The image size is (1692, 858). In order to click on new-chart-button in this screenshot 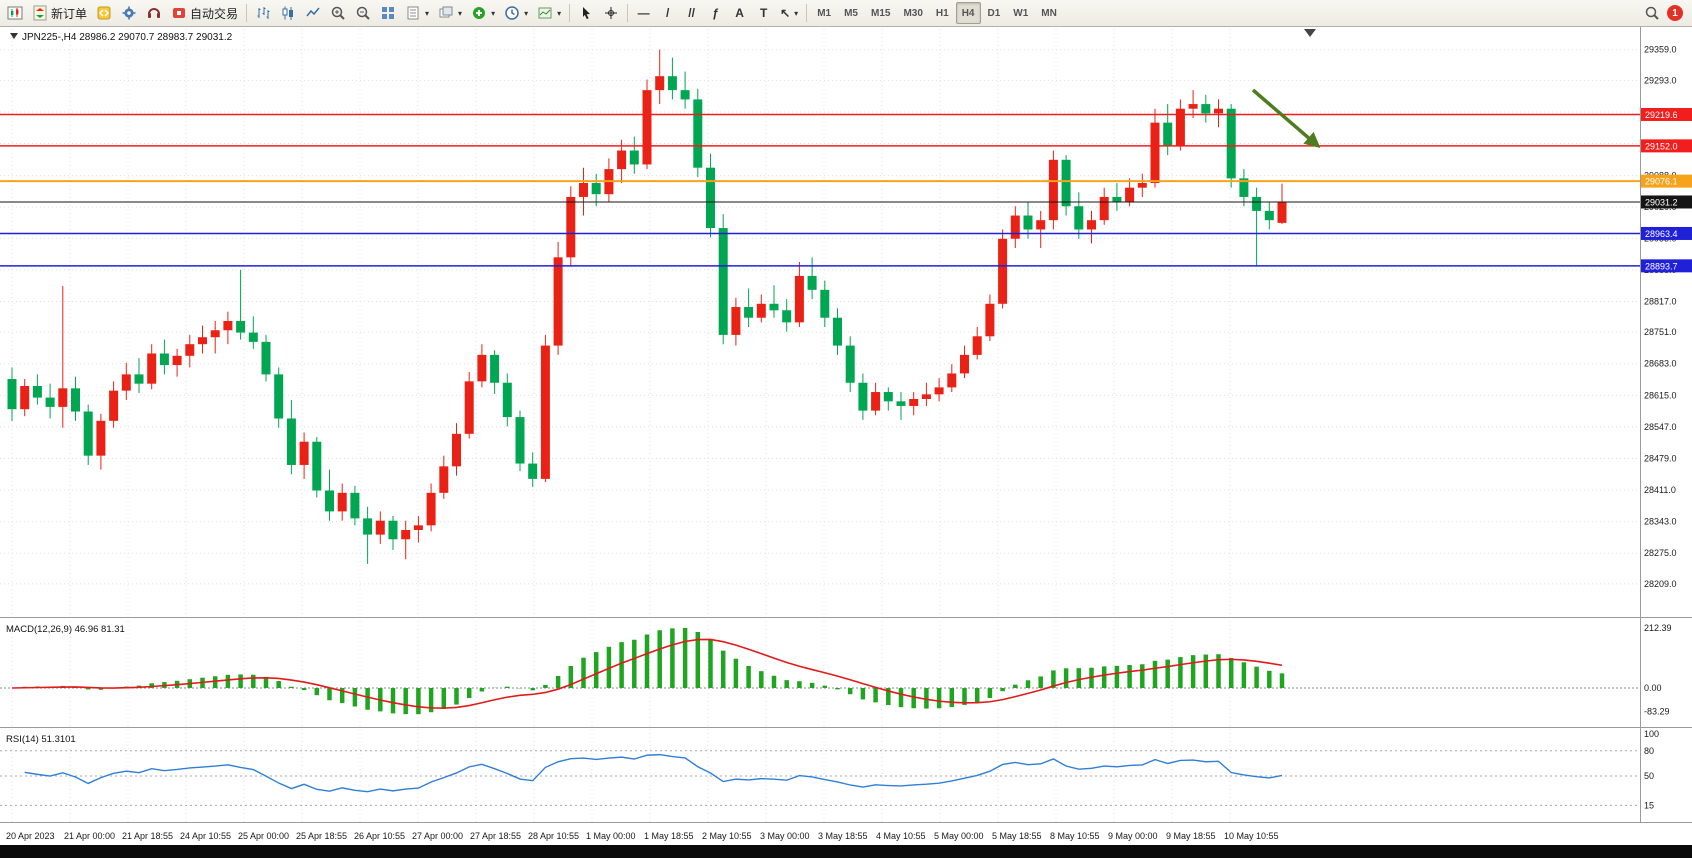, I will do `click(15, 13)`.